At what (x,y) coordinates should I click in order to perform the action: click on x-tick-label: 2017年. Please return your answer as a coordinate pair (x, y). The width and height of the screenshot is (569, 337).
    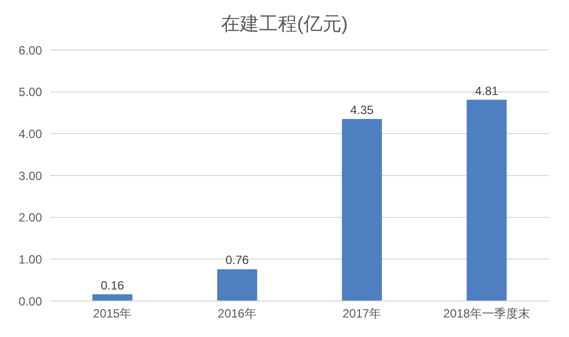
    Looking at the image, I should click on (362, 313).